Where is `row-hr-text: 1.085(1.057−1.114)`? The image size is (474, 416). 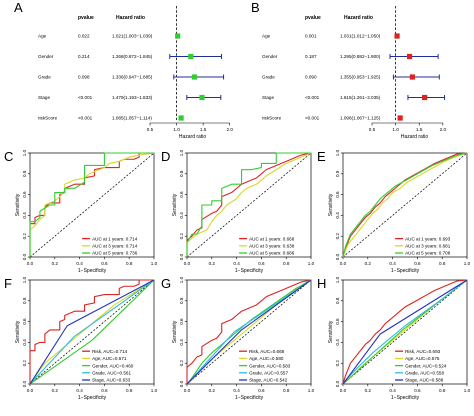 row-hr-text: 1.085(1.057−1.114) is located at coordinates (132, 118).